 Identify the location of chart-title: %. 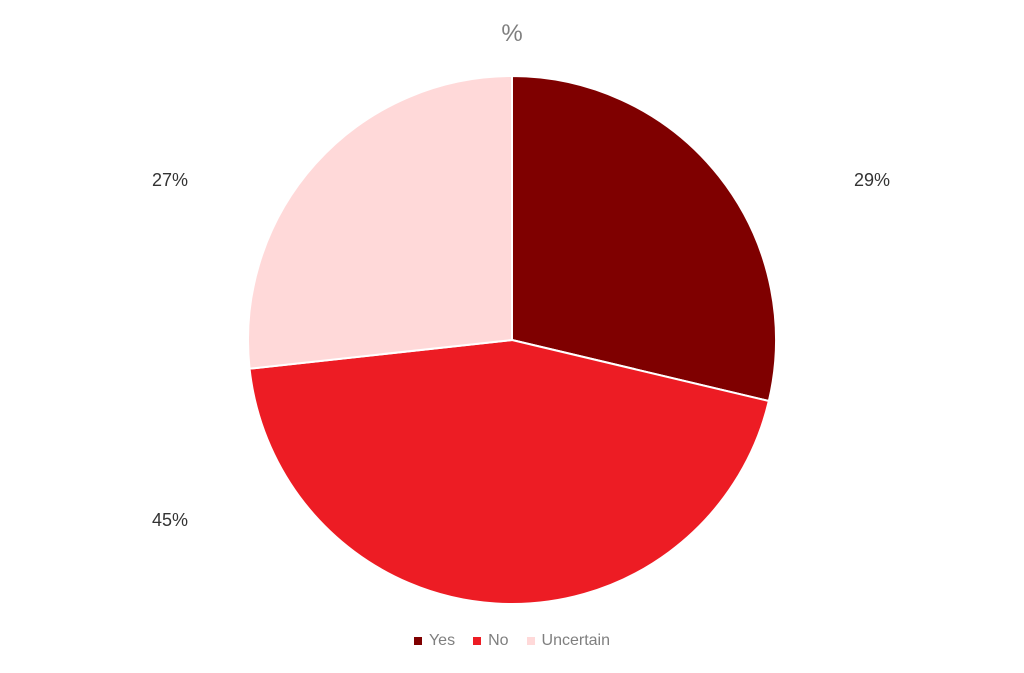
(512, 33).